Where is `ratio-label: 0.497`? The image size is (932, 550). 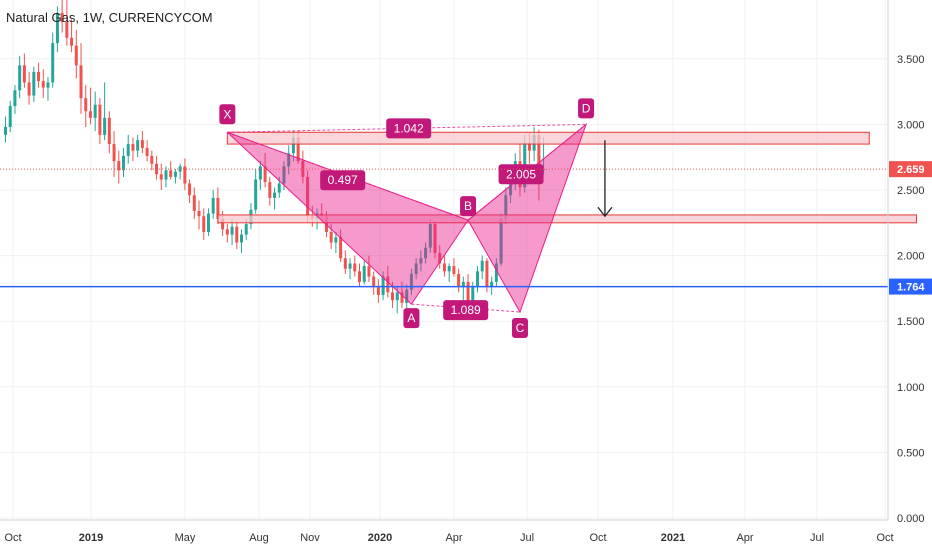 ratio-label: 0.497 is located at coordinates (343, 180).